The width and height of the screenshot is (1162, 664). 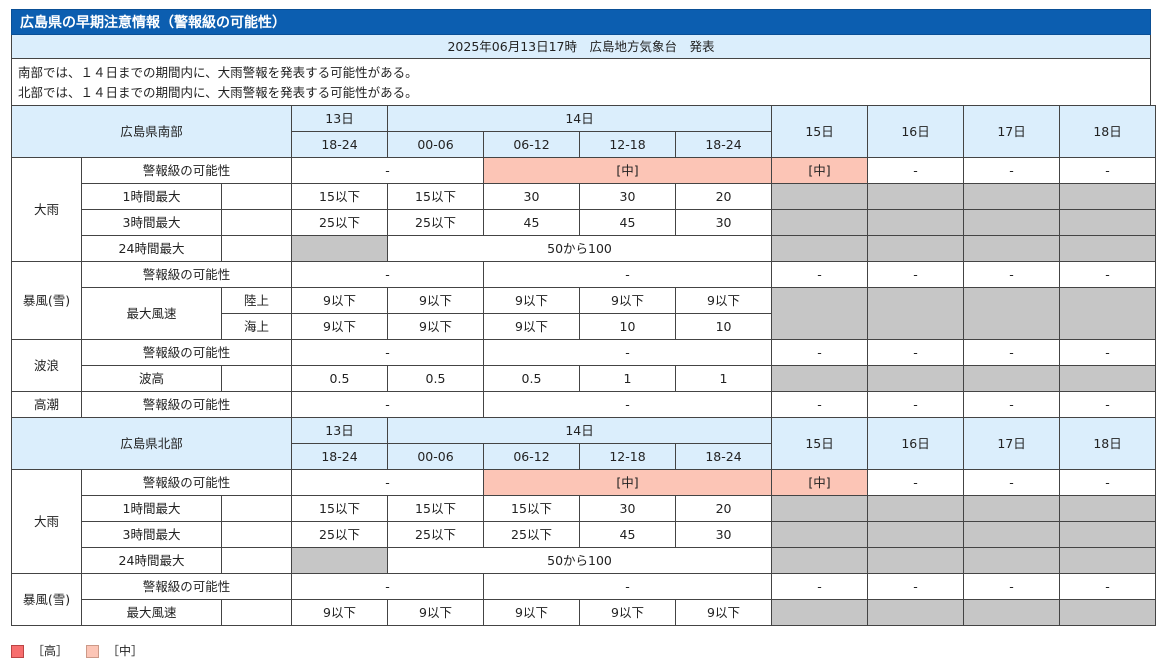 I want to click on cell-value: 10, so click(x=723, y=326).